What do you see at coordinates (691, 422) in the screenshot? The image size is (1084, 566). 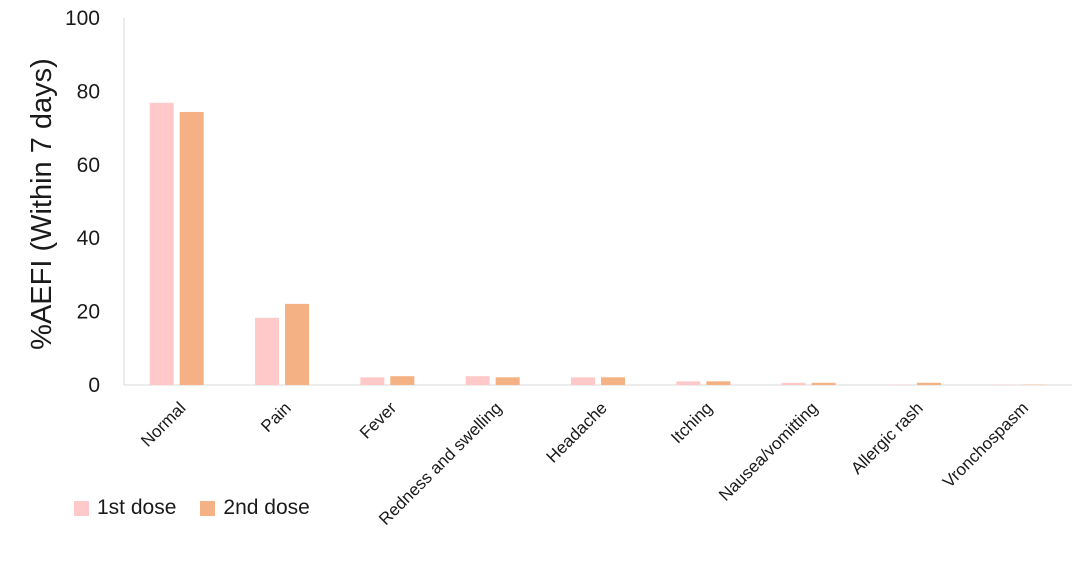 I see `x-tick-label-itching: Itching` at bounding box center [691, 422].